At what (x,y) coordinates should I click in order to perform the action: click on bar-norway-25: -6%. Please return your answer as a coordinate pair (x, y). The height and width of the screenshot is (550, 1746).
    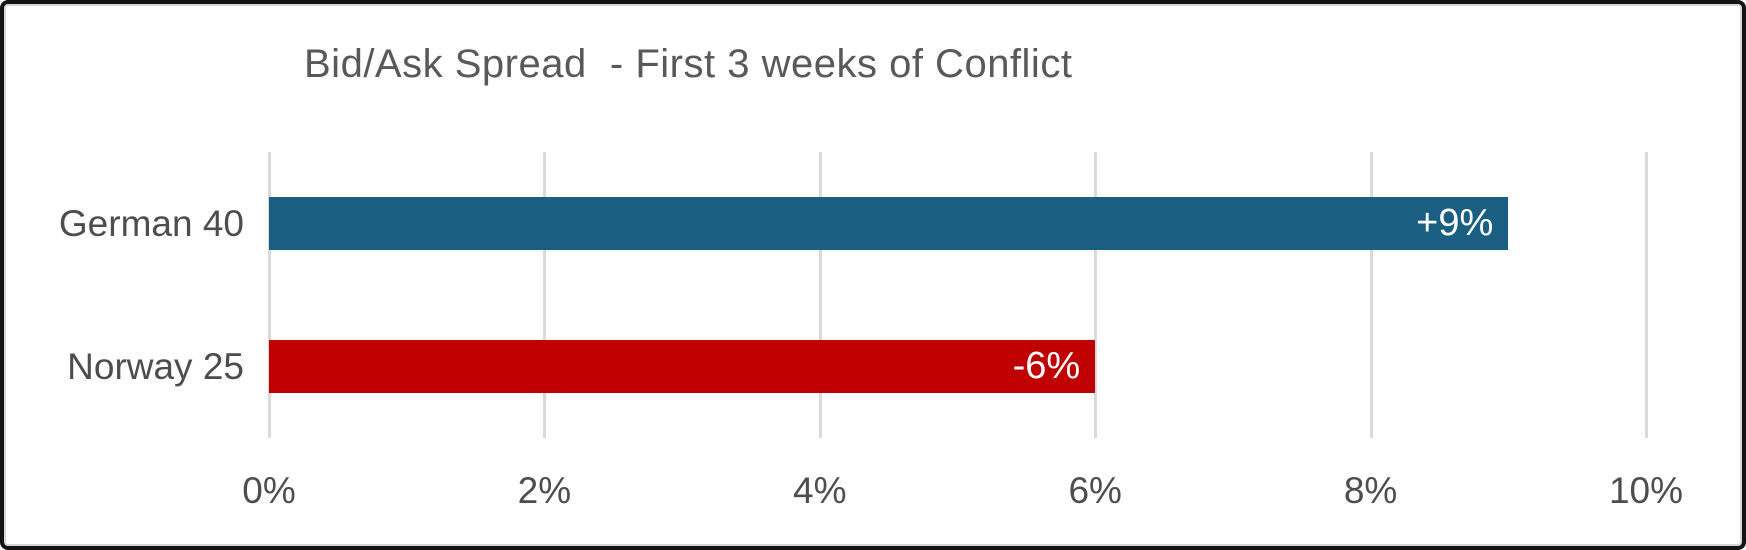
    Looking at the image, I should click on (682, 366).